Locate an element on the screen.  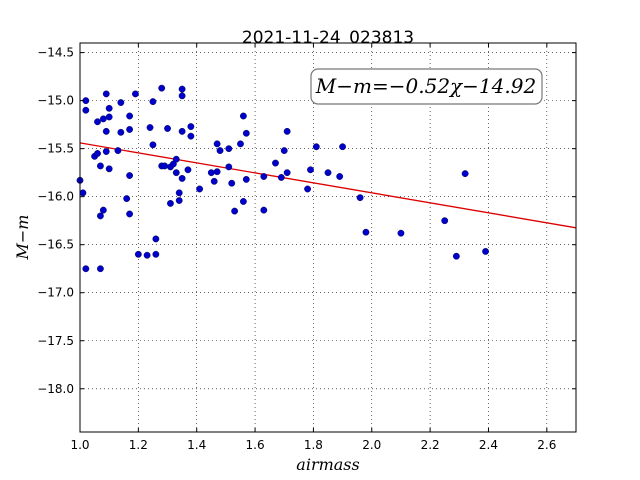
y-tick-label: −15.5 is located at coordinates (55, 149).